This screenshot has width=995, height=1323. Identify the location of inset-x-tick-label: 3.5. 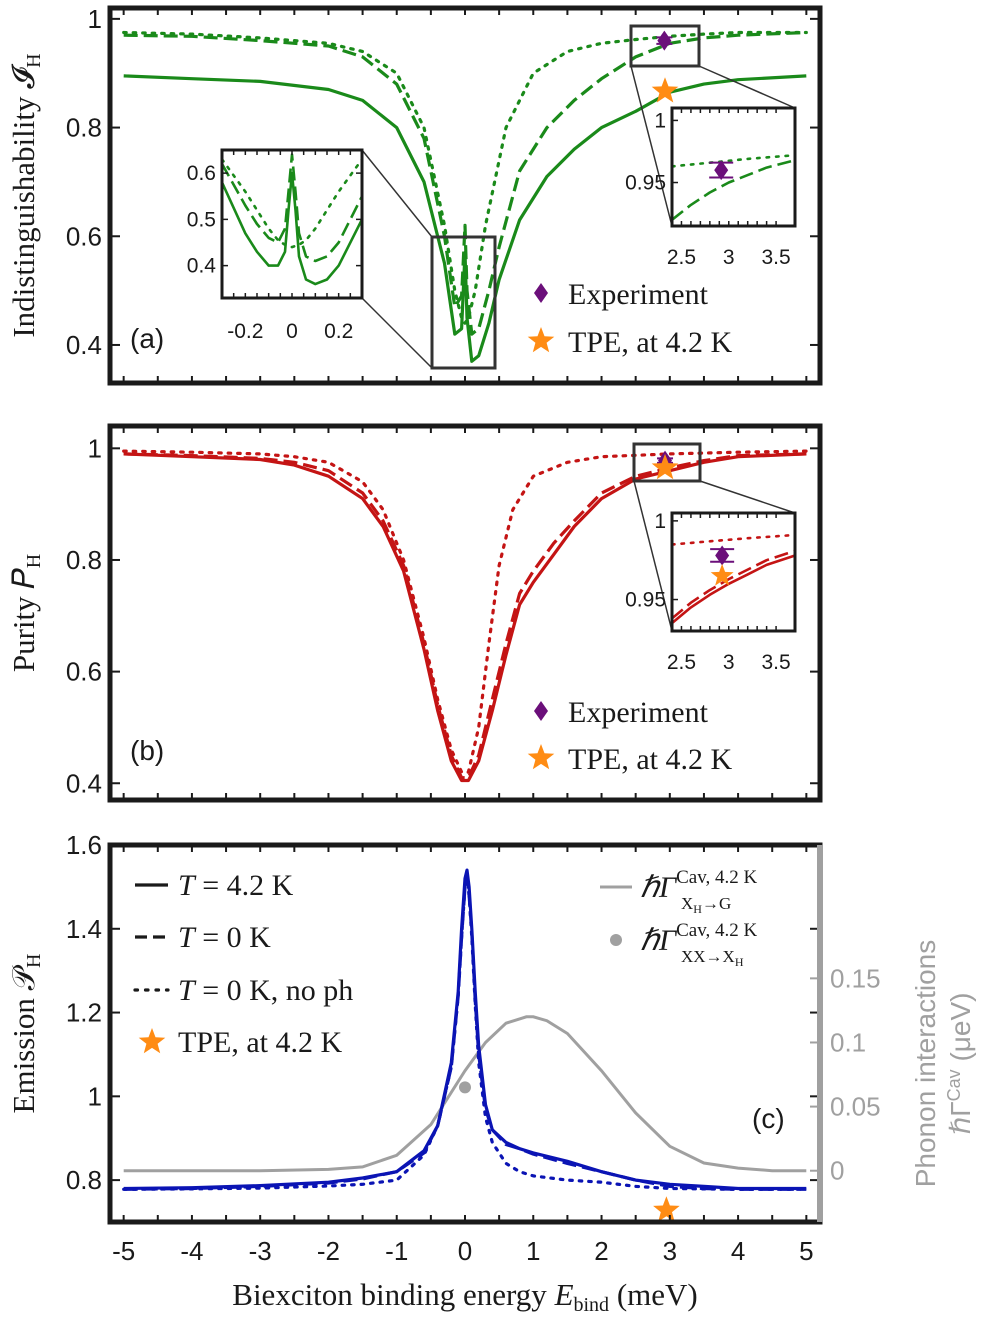
(775, 662).